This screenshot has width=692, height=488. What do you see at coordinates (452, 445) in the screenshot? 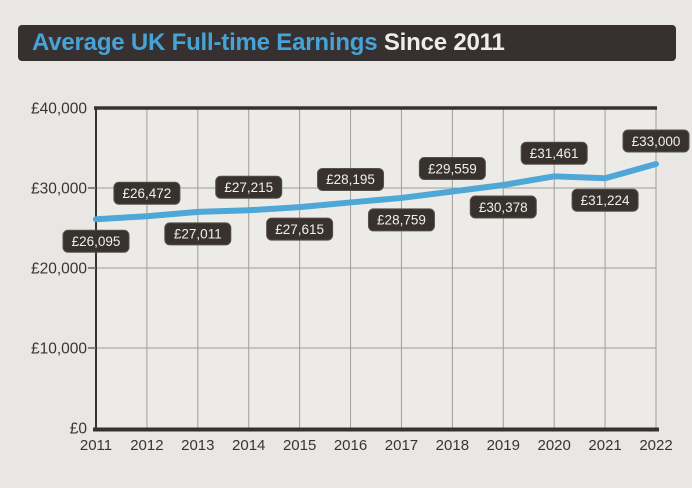
I see `x-axis-label: 2018` at bounding box center [452, 445].